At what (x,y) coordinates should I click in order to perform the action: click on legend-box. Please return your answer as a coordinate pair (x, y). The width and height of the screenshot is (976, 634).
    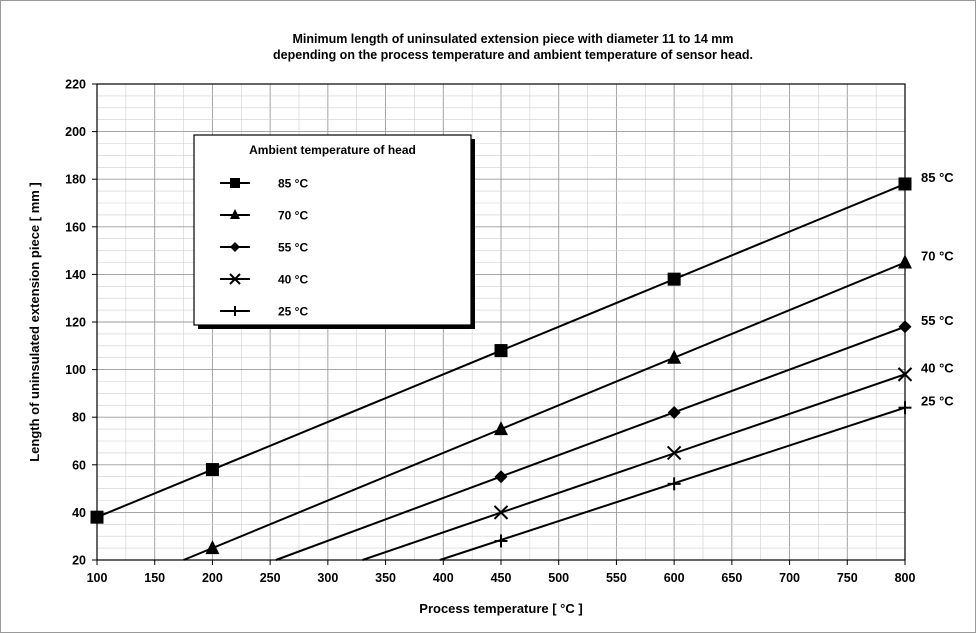
    Looking at the image, I should click on (332, 230).